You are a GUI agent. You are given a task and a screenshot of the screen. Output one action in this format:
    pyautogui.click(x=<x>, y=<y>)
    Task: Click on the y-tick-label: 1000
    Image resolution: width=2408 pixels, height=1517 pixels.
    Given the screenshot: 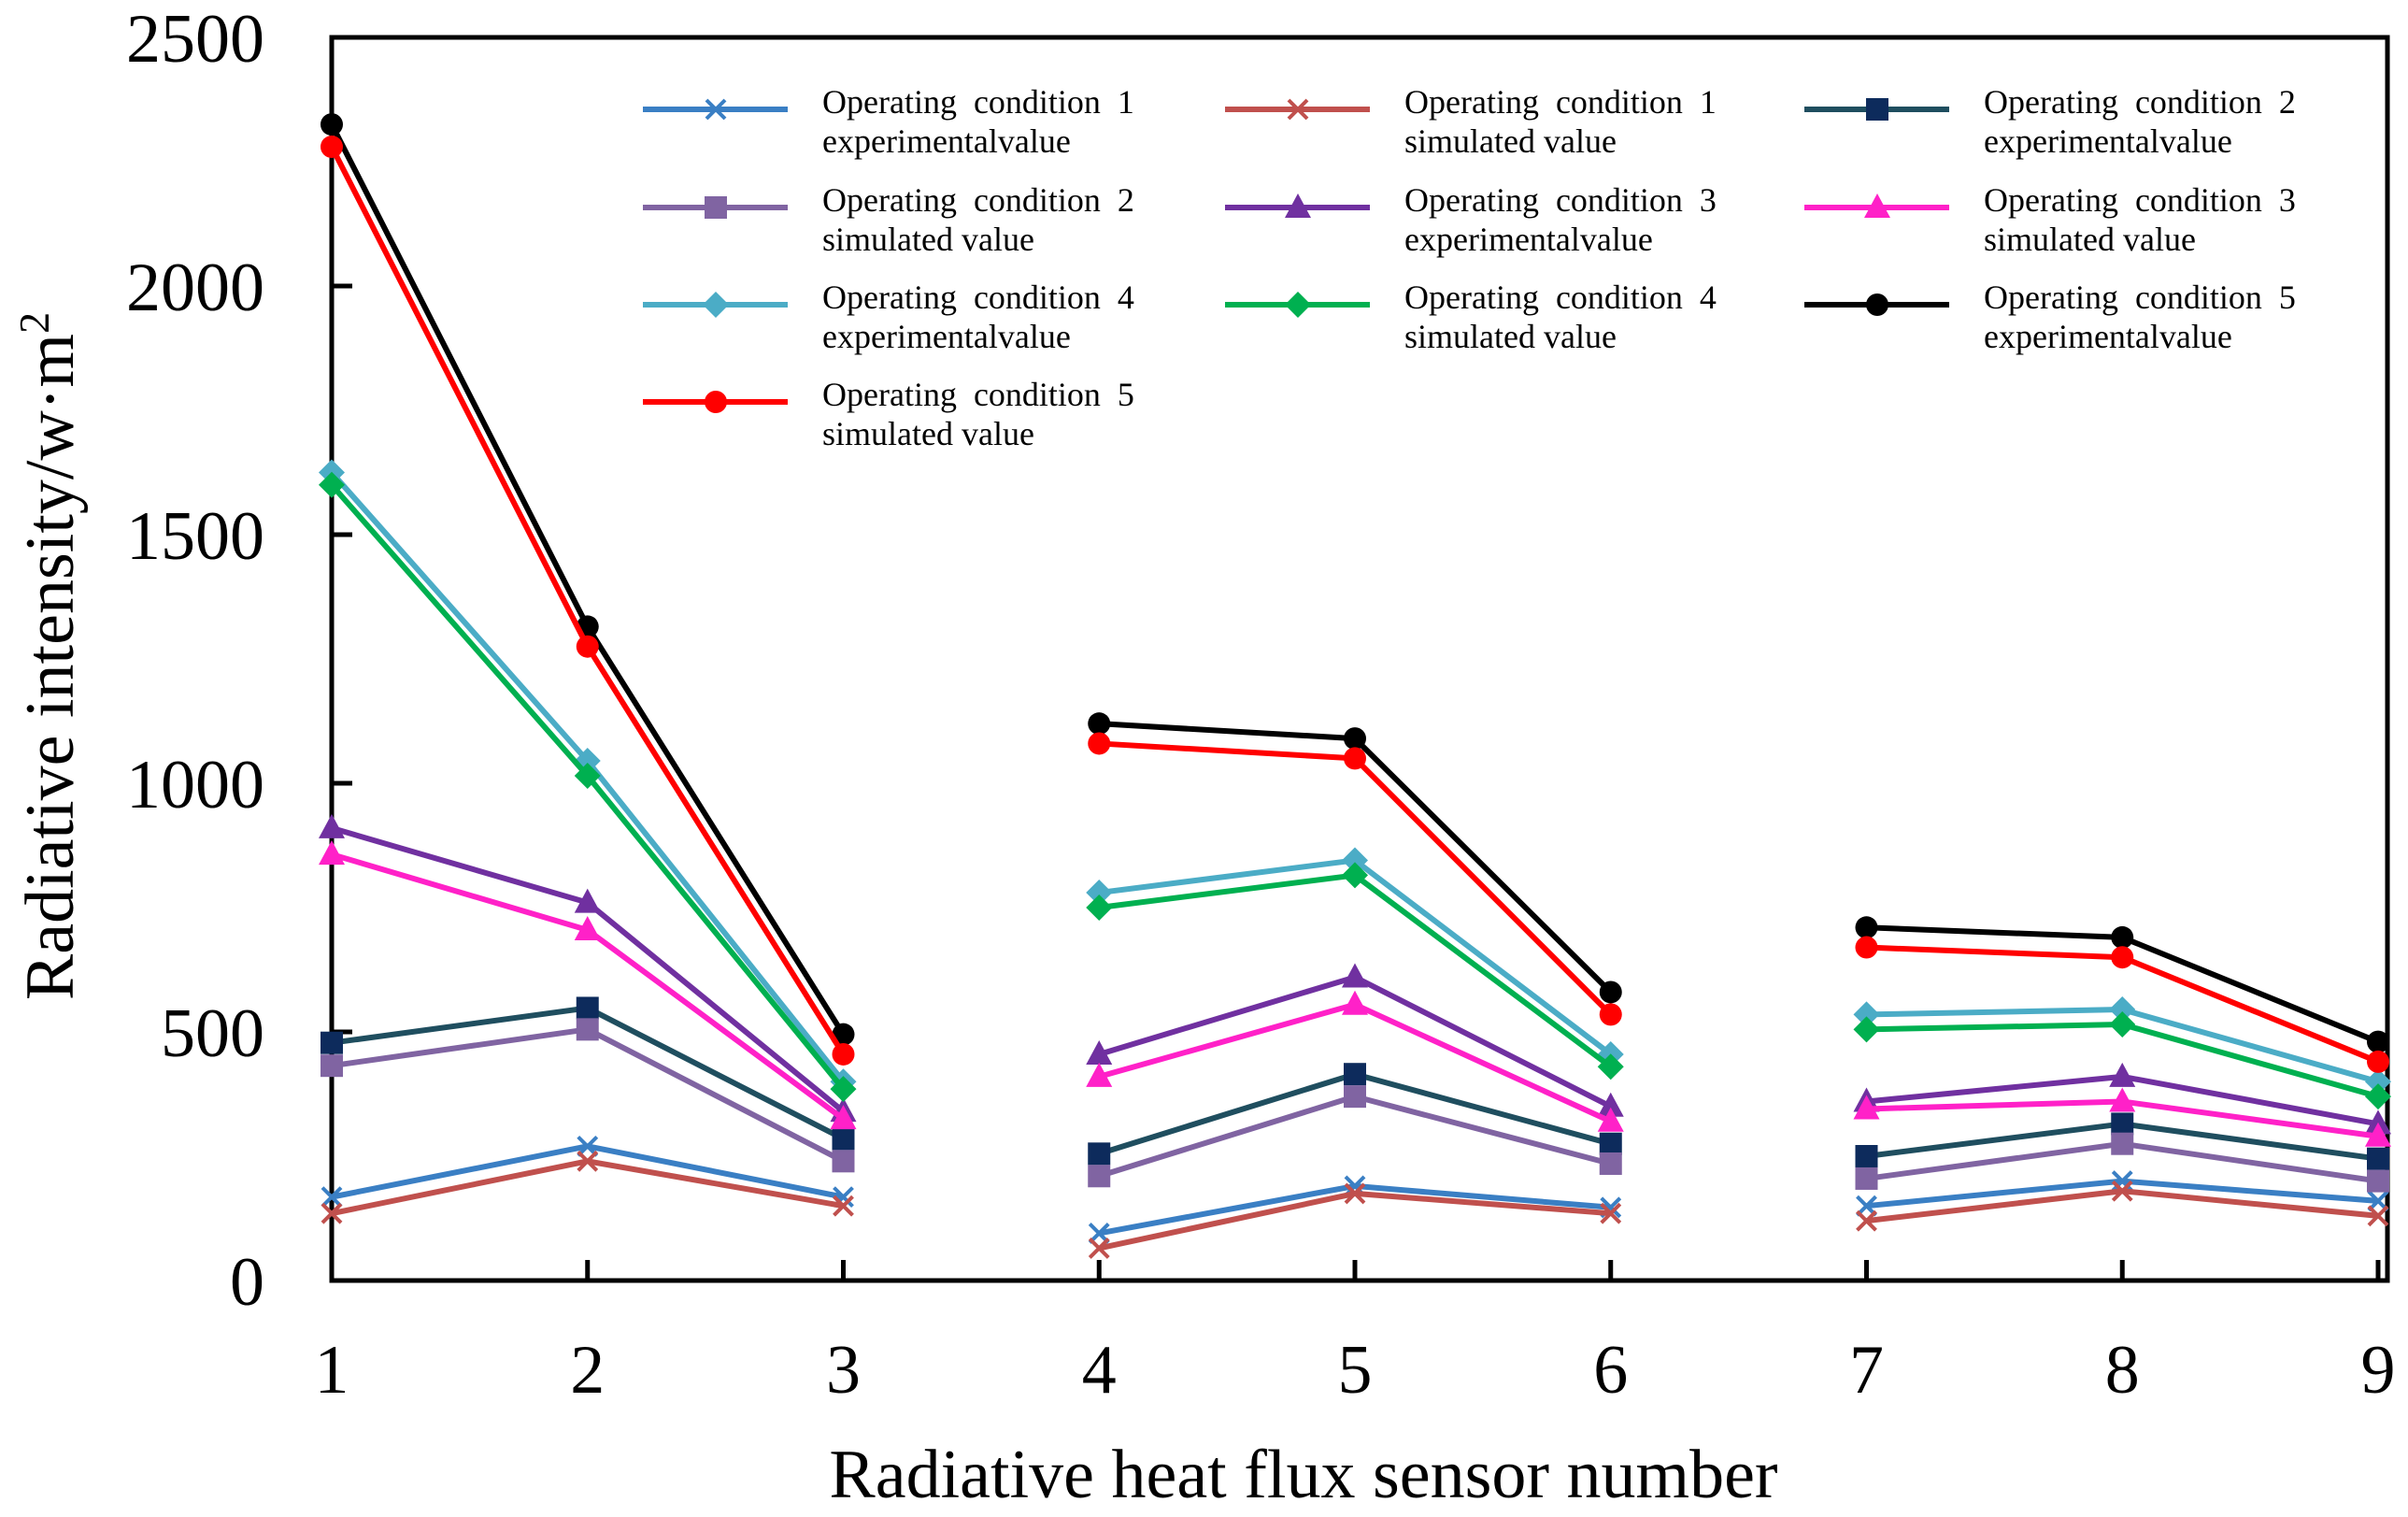 What is the action you would take?
    pyautogui.click(x=195, y=785)
    